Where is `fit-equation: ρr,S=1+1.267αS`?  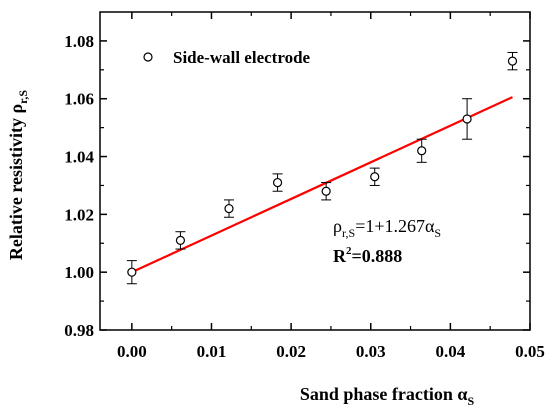
fit-equation: ρr,S=1+1.267αS is located at coordinates (387, 228).